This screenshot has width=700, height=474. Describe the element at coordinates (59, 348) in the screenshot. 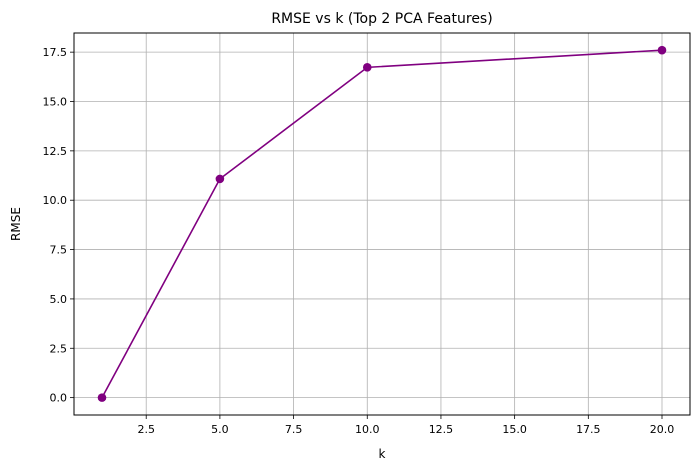

I see `y-tick-label: 2.5` at that location.